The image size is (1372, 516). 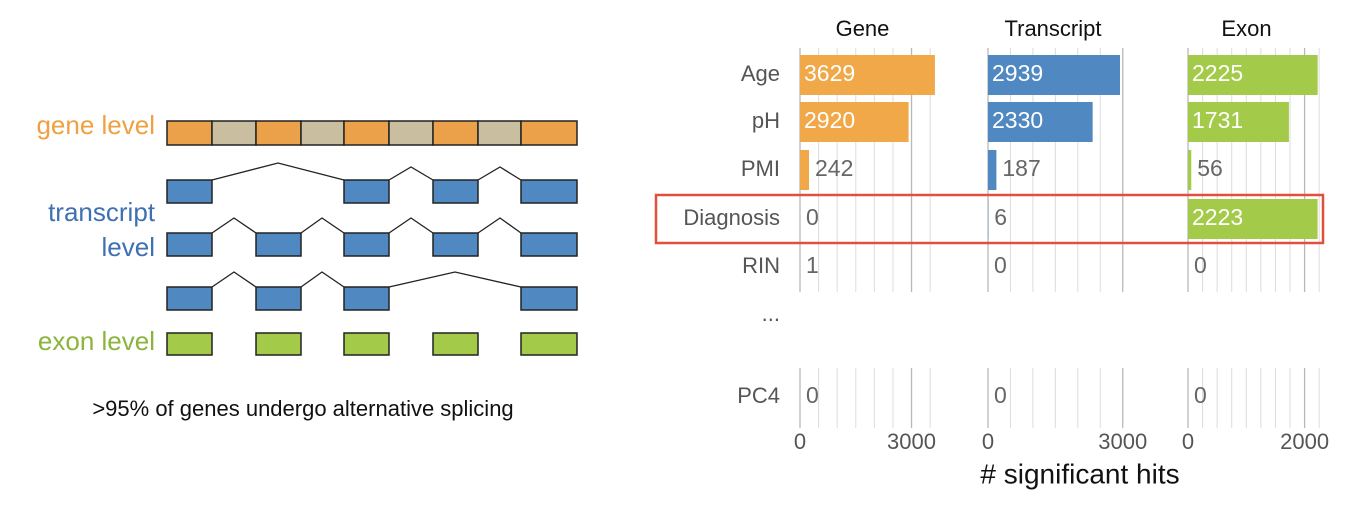 I want to click on value-label: 242, so click(x=834, y=168).